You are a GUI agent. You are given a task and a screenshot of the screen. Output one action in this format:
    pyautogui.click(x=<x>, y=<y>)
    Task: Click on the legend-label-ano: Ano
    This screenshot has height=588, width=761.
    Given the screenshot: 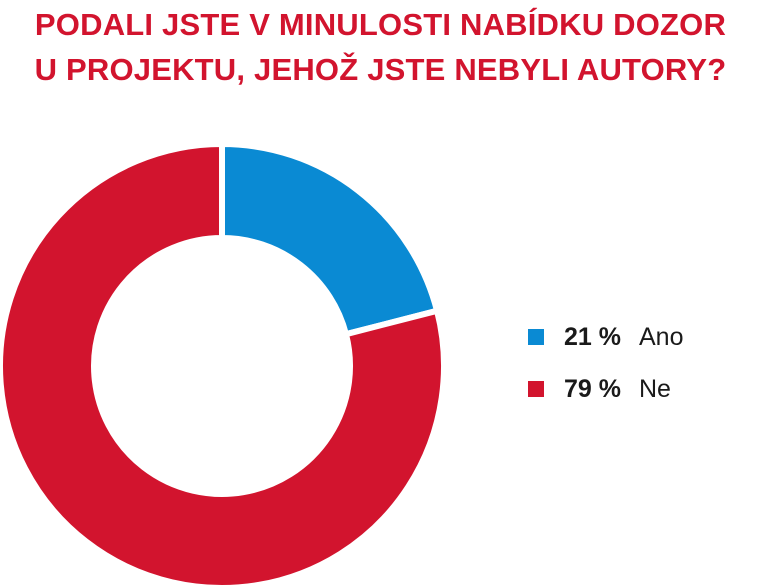 What is the action you would take?
    pyautogui.click(x=661, y=336)
    